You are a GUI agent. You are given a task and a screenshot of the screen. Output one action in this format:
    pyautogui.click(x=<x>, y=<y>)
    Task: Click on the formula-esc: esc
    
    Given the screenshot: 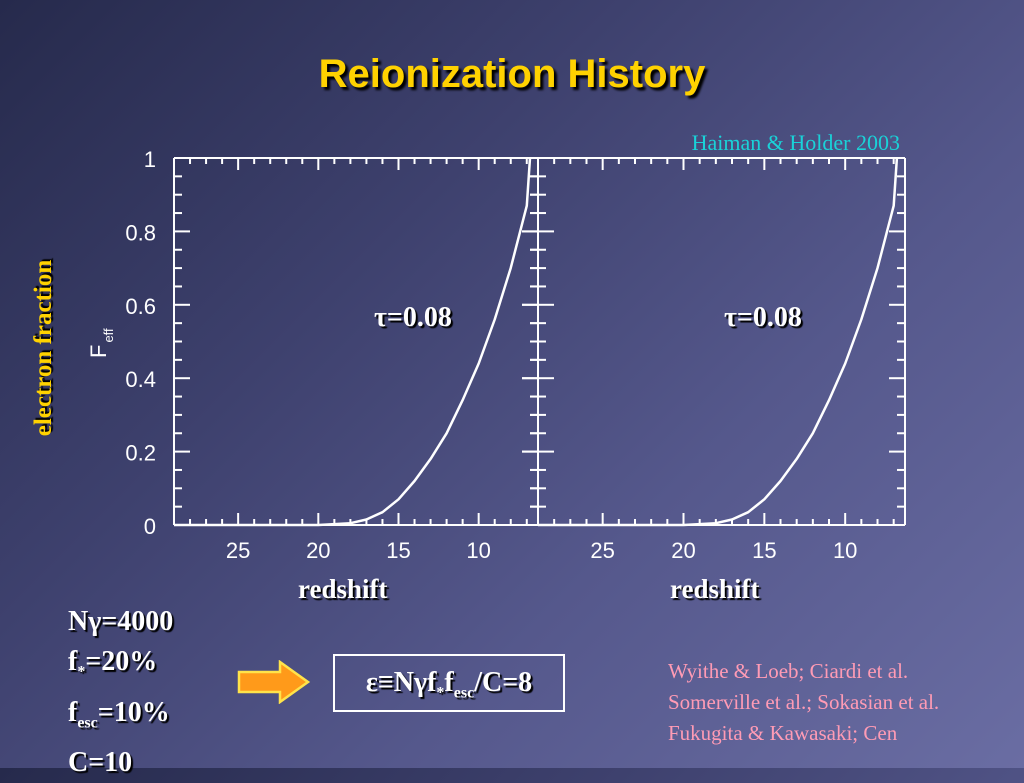 What is the action you would take?
    pyautogui.click(x=464, y=693)
    